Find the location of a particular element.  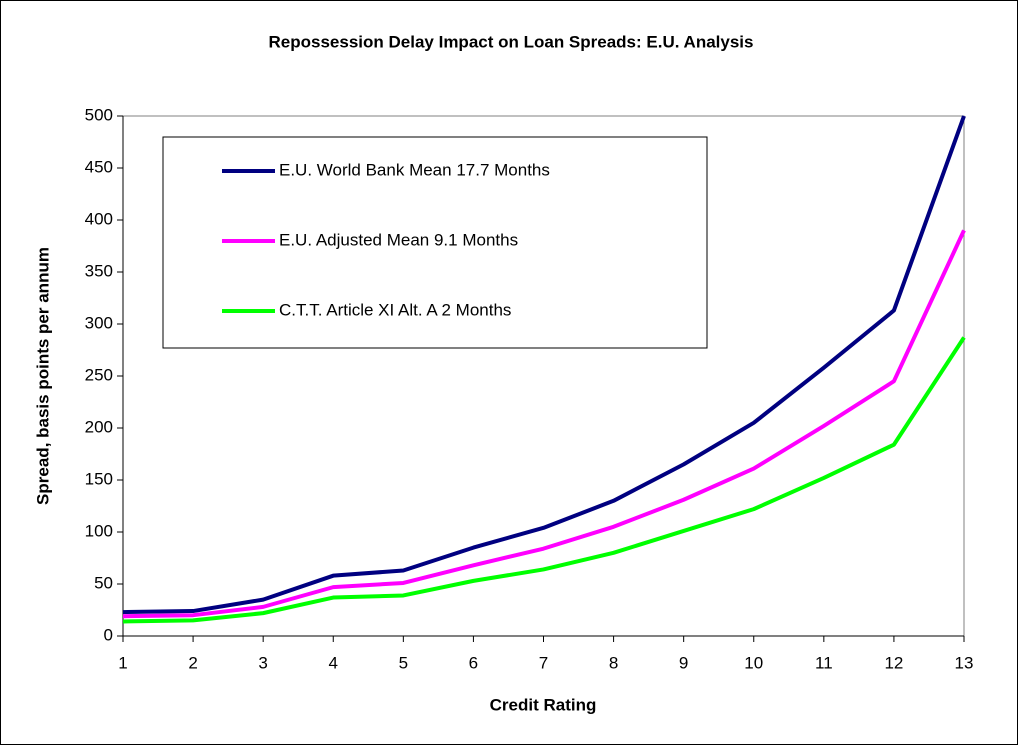

y-tick-label: 250 is located at coordinates (99, 374).